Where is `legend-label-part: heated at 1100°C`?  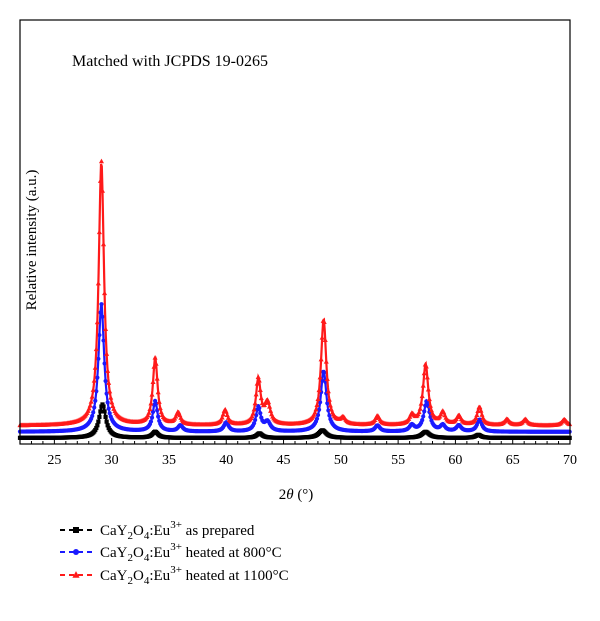 legend-label-part: heated at 1100°C is located at coordinates (235, 576).